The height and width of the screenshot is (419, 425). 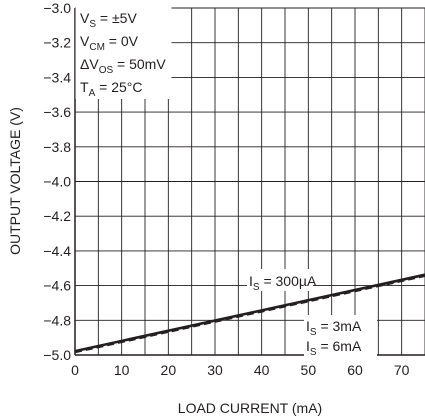 What do you see at coordinates (57, 320) in the screenshot?
I see `y-tick-label: −4.8` at bounding box center [57, 320].